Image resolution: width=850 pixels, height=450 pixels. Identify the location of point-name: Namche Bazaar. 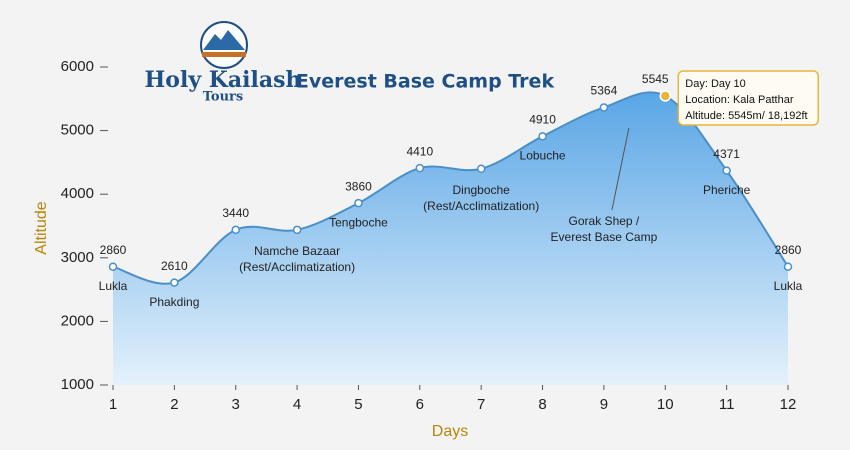
(297, 251).